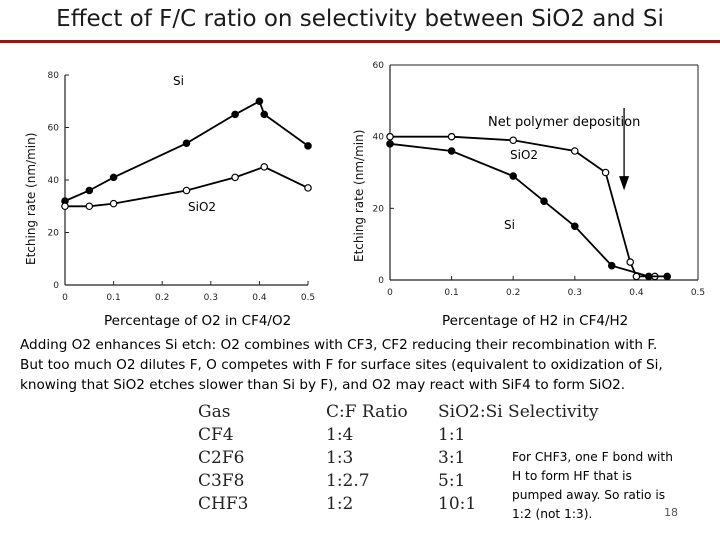 Image resolution: width=720 pixels, height=540 pixels. Describe the element at coordinates (564, 122) in the screenshot. I see `right-annotation: Net polymer deposition` at that location.